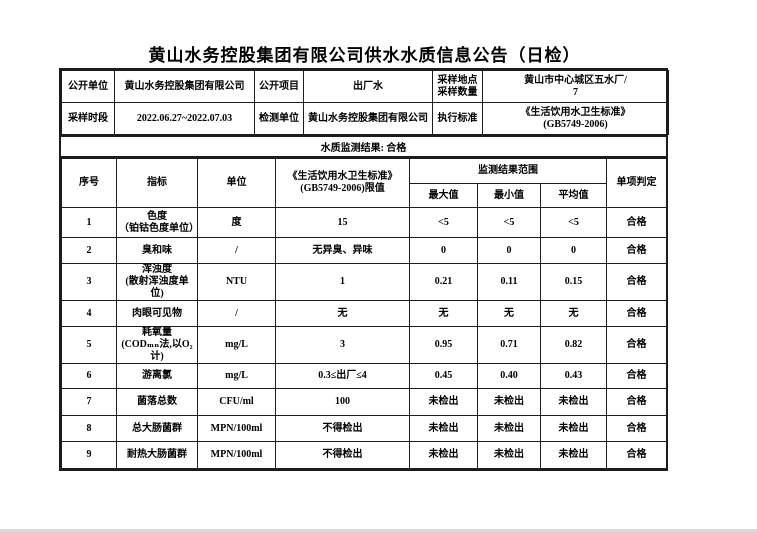 This screenshot has height=533, width=757. Describe the element at coordinates (236, 376) in the screenshot. I see `cell-unit: mg/L` at that location.